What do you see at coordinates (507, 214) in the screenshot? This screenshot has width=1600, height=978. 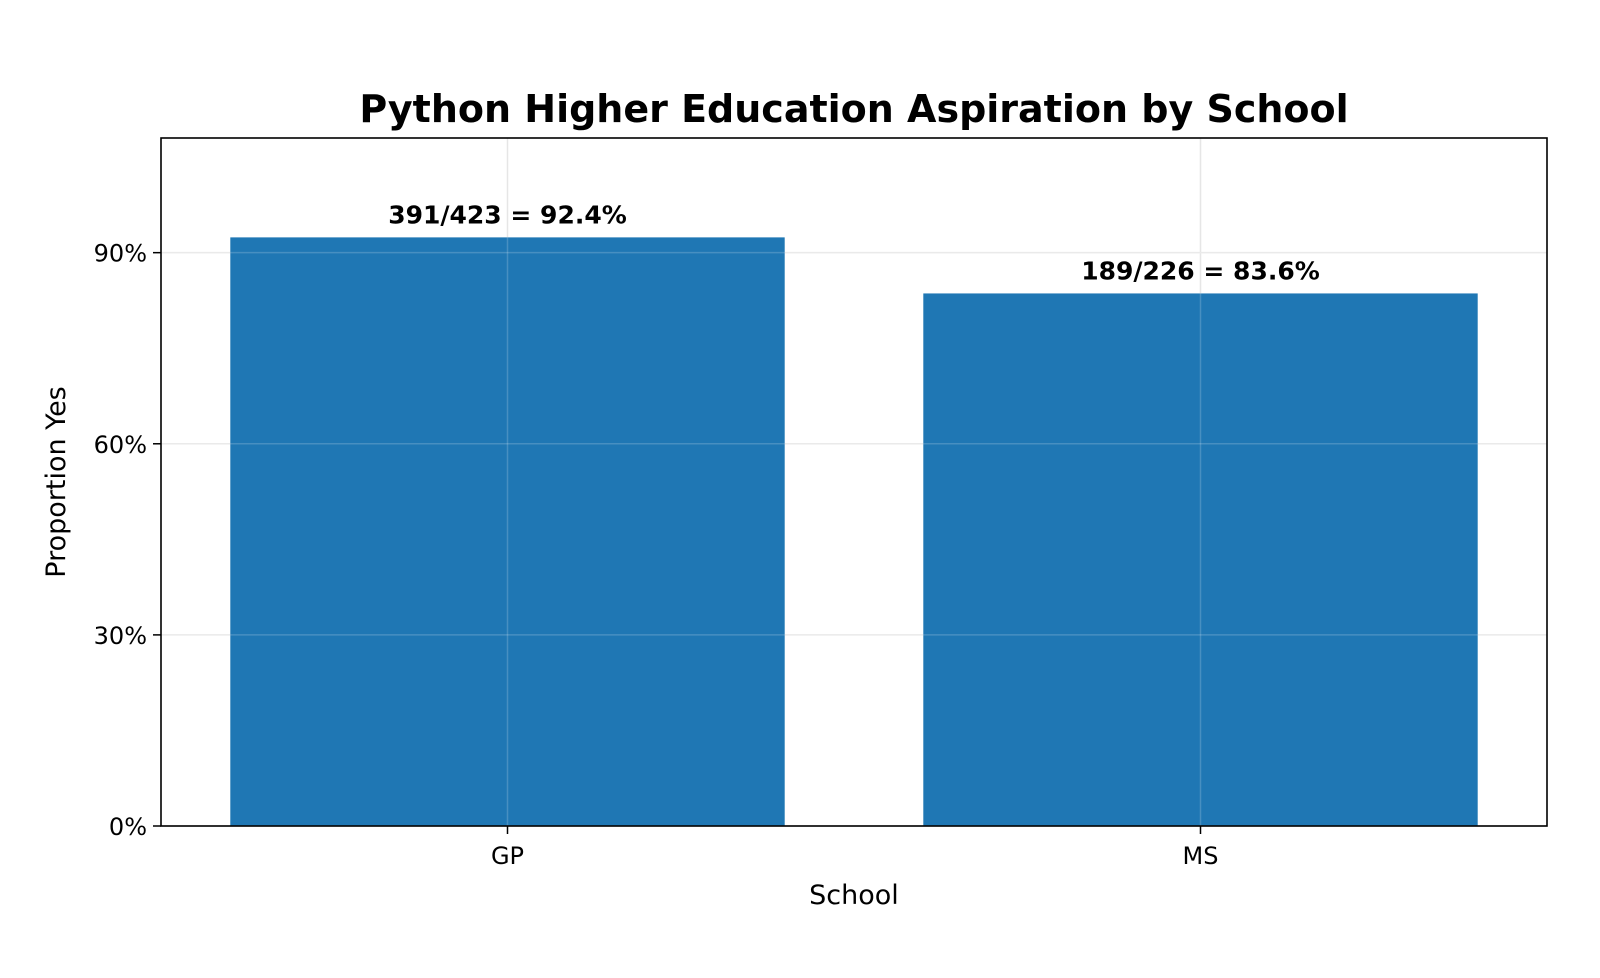 I see `data-label: 391/423 = 92.4%` at bounding box center [507, 214].